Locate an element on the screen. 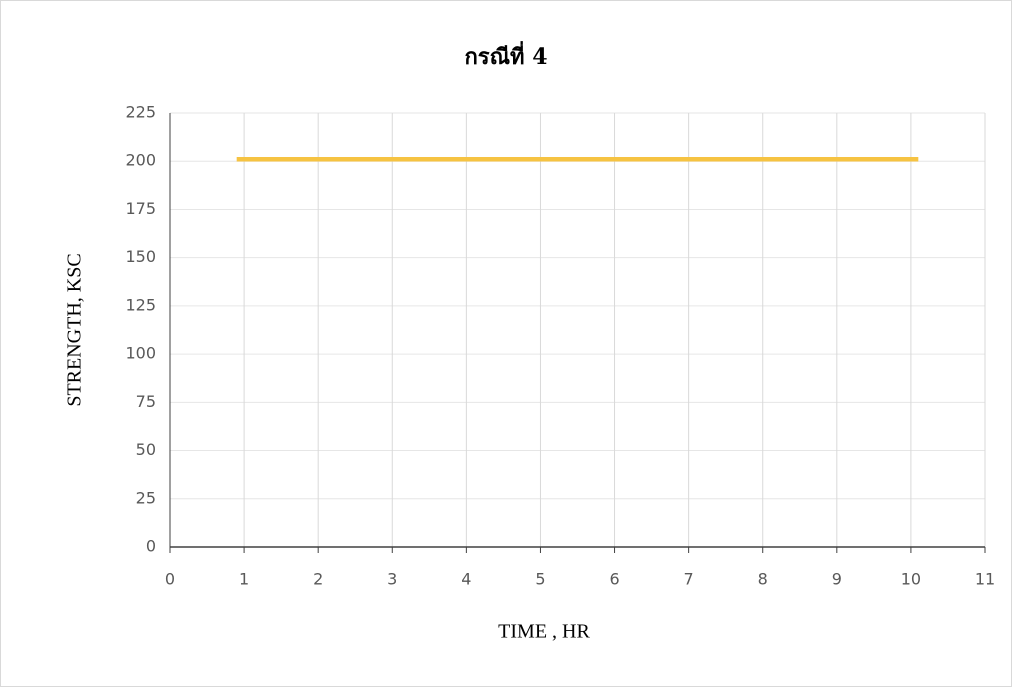 The height and width of the screenshot is (693, 1013). x-tick-label: 4 is located at coordinates (466, 579).